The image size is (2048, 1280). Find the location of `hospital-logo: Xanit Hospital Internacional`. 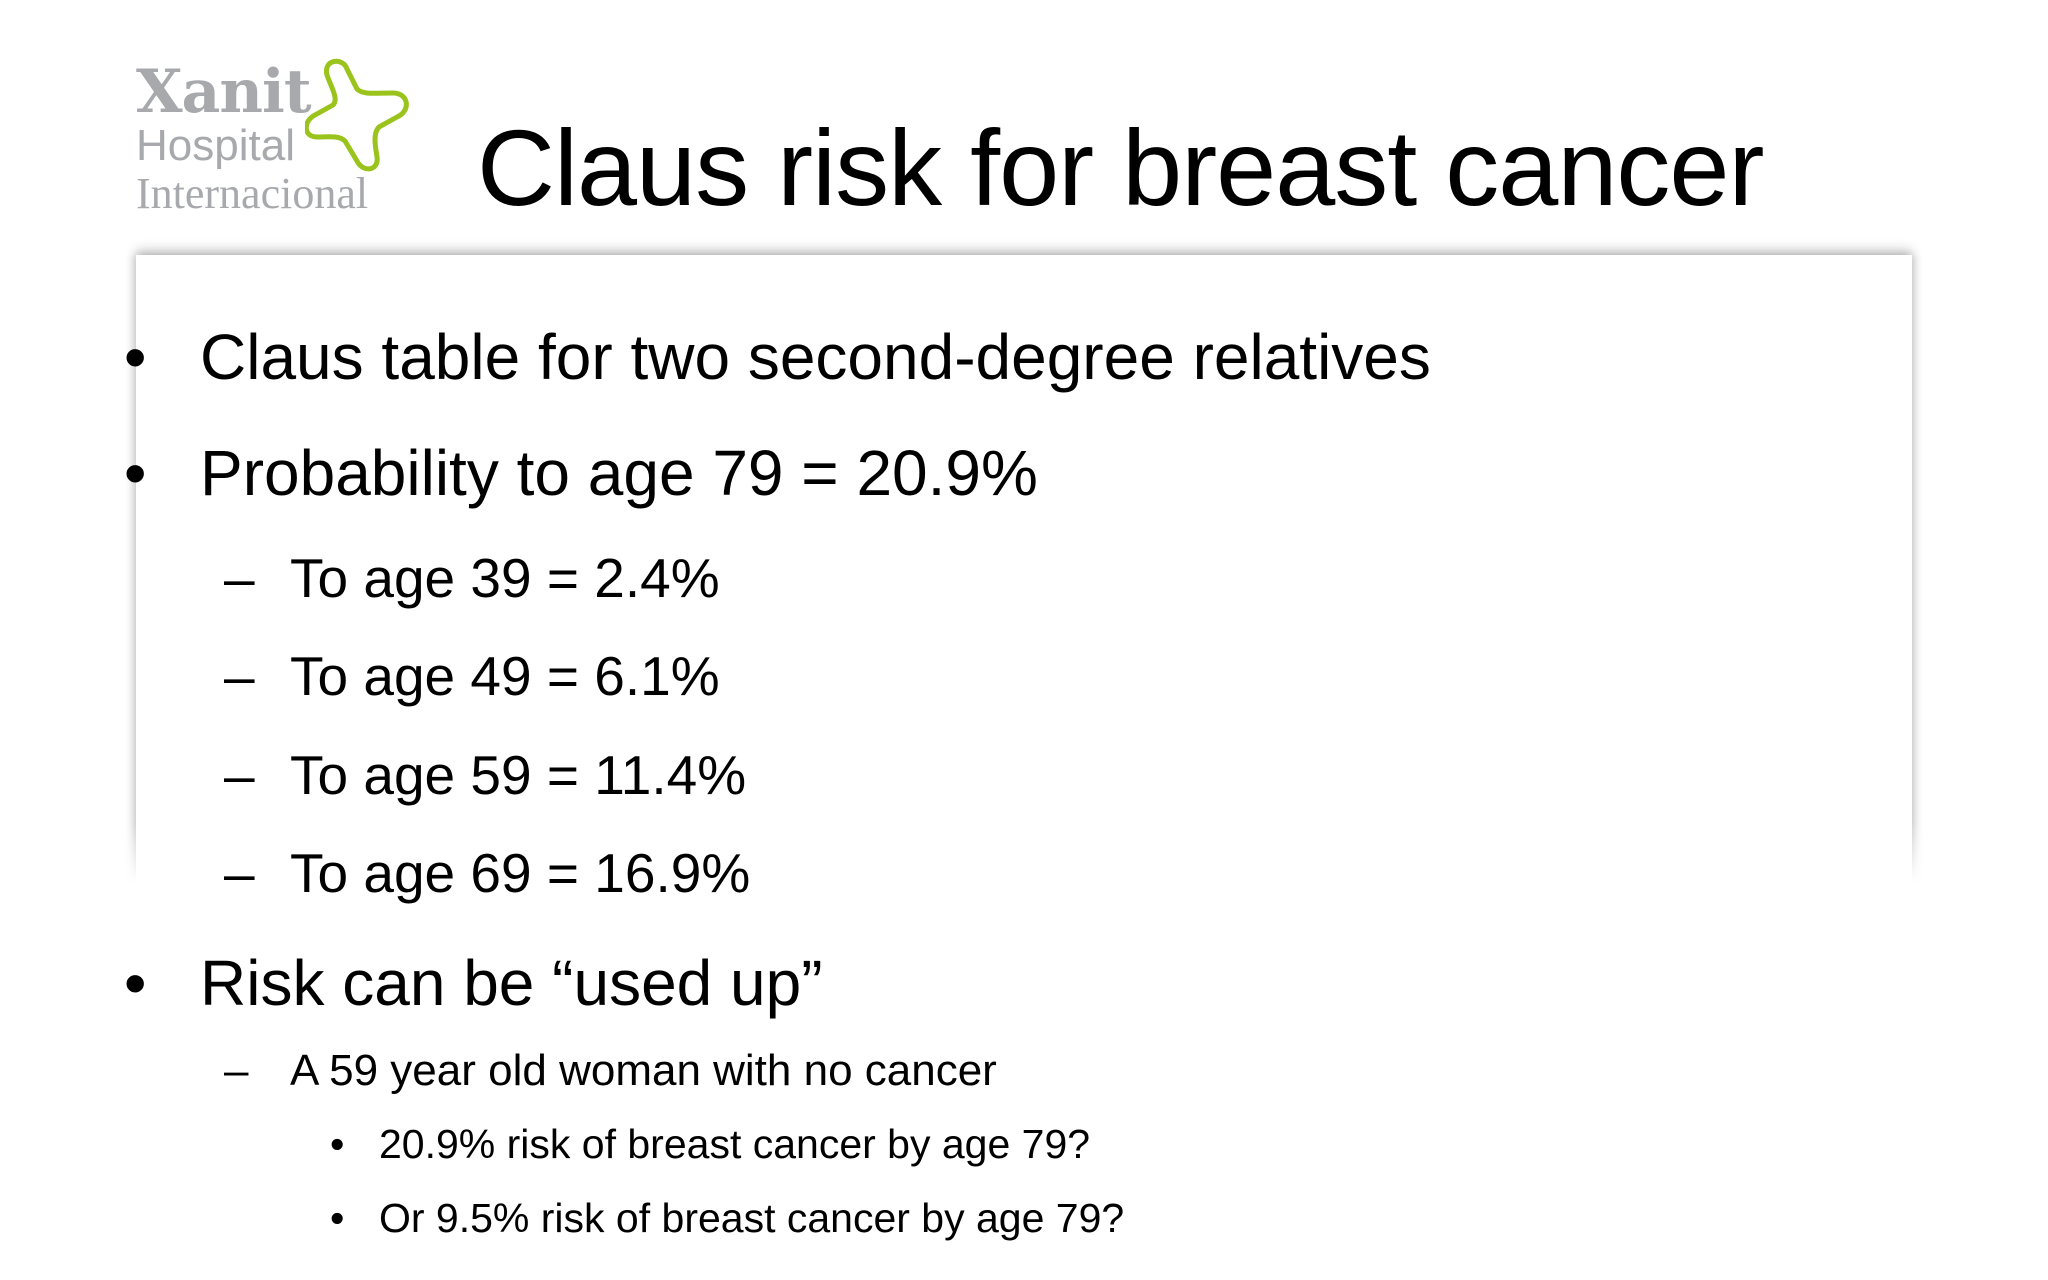

hospital-logo: Xanit Hospital Internacional is located at coordinates (252, 139).